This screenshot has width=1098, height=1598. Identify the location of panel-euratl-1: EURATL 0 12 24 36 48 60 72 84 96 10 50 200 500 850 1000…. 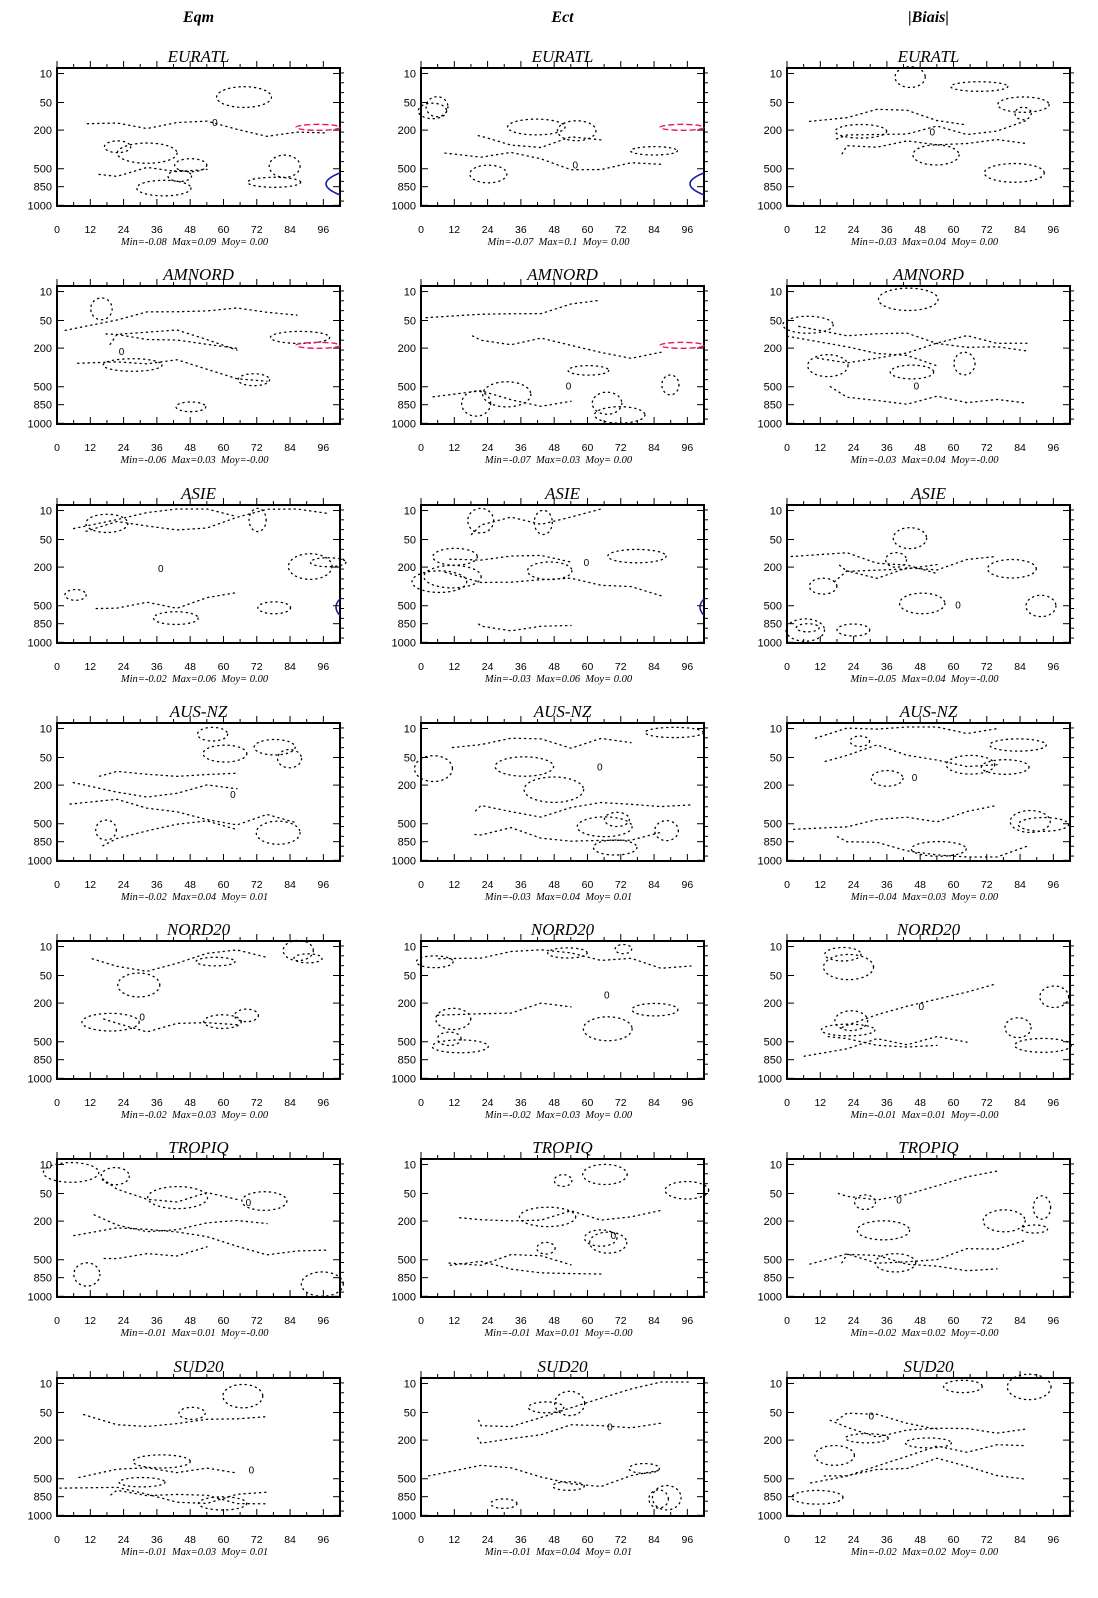
(550, 147).